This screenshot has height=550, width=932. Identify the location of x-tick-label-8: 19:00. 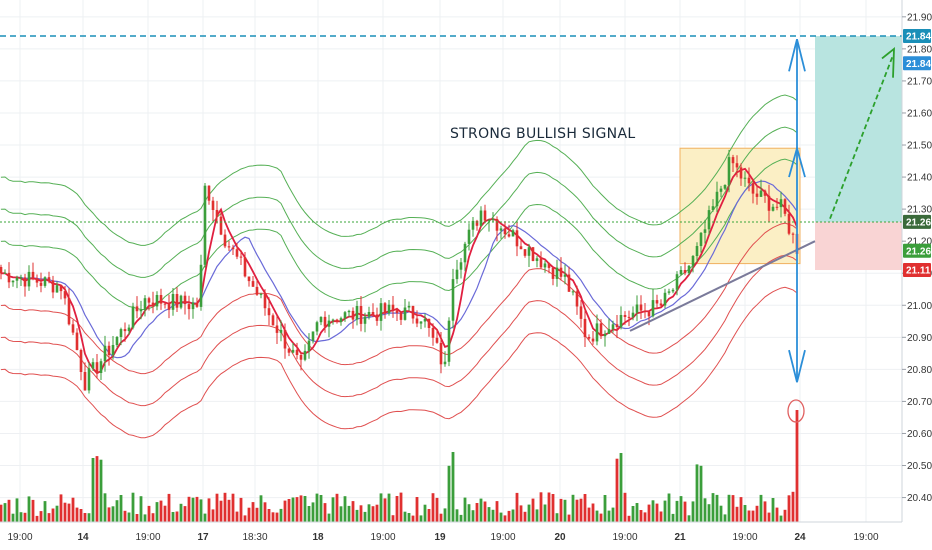
(502, 537).